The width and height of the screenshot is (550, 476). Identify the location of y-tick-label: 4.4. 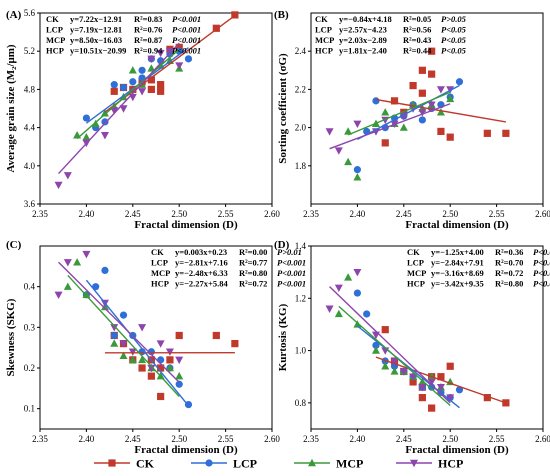
(30, 128).